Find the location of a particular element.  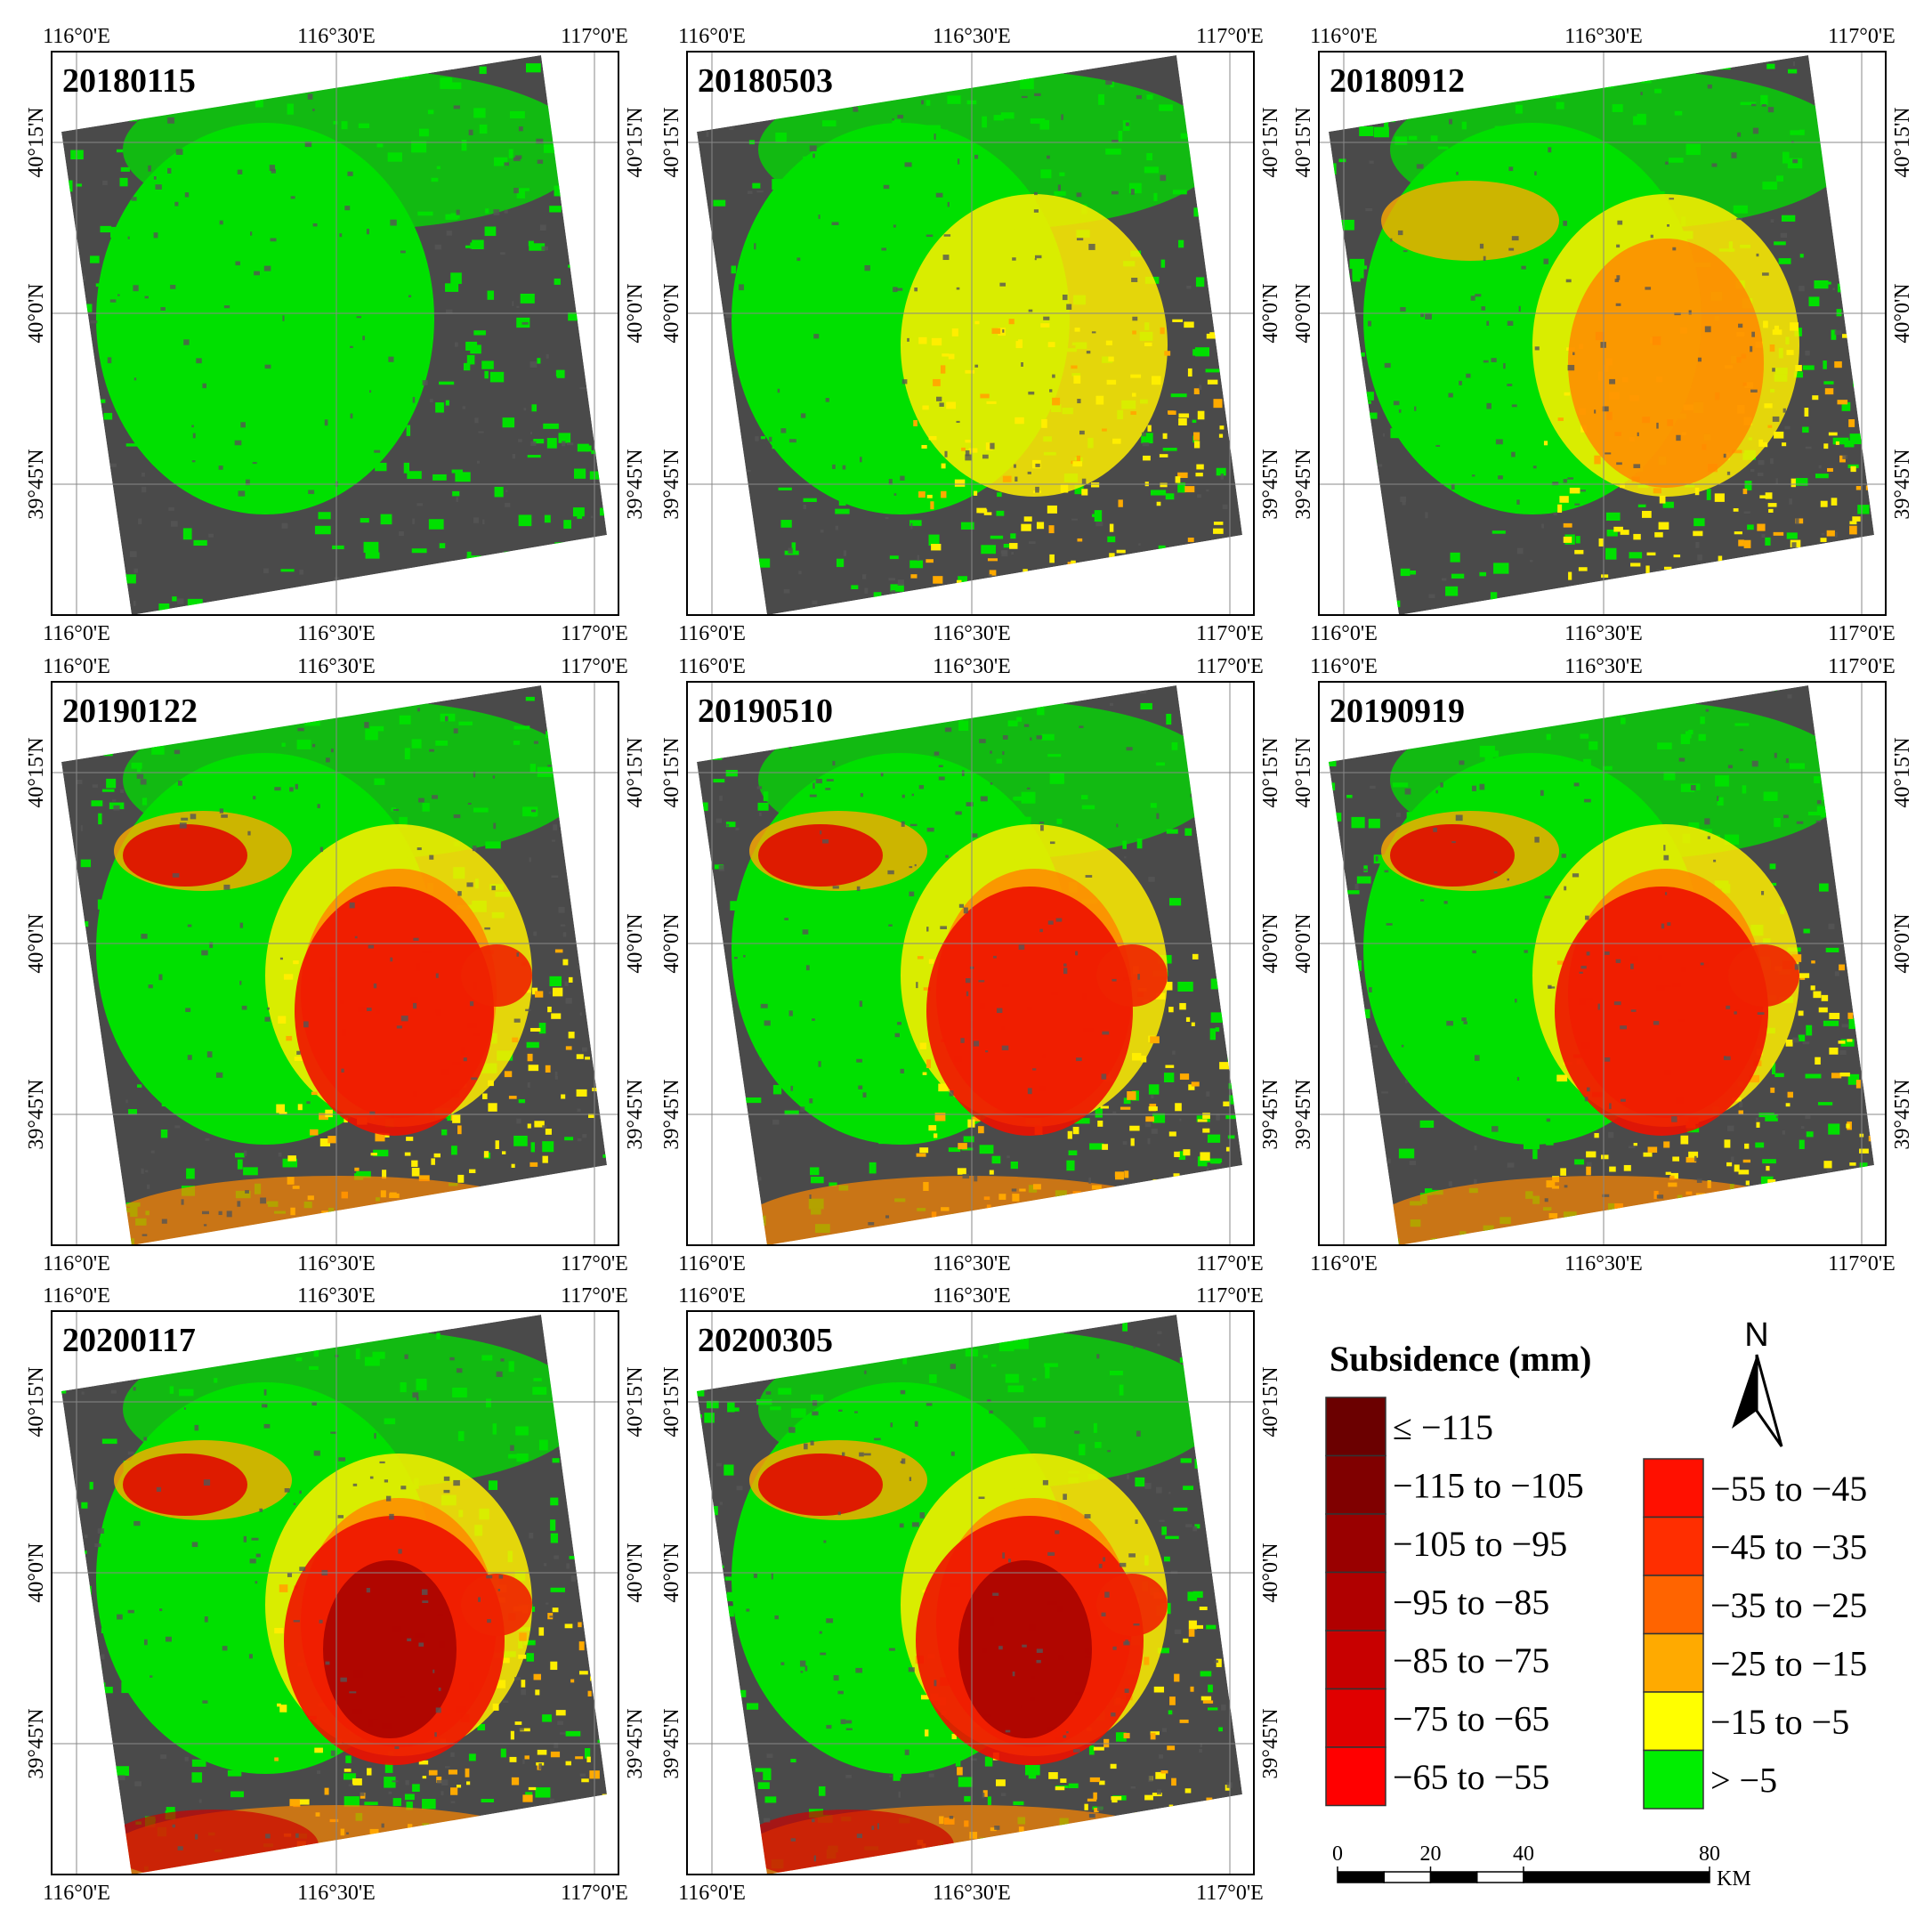

legend-swatch is located at coordinates (1355, 1777).